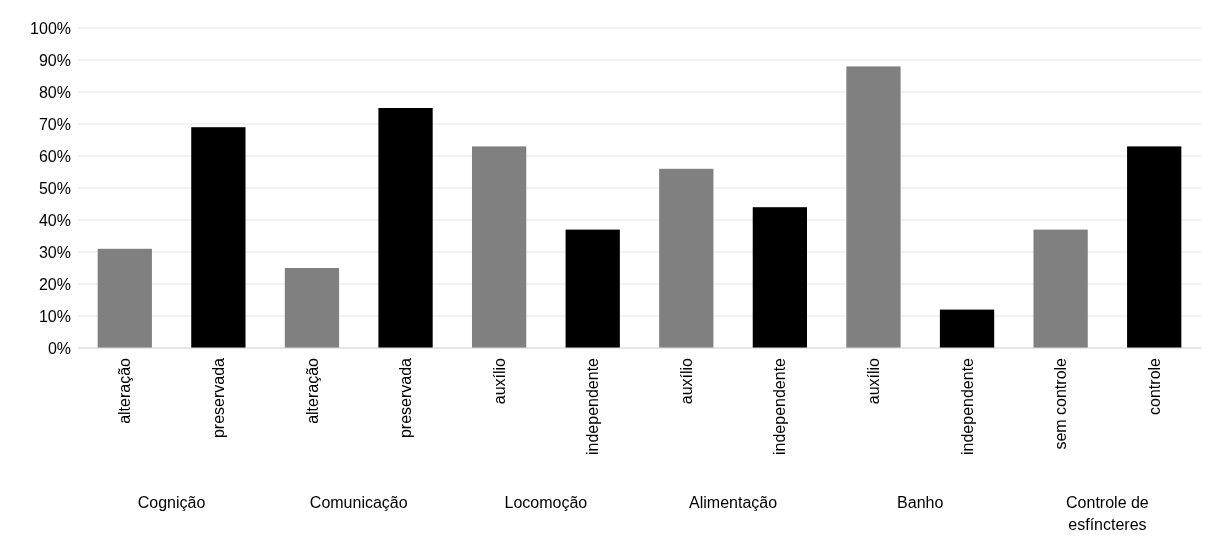 This screenshot has height=549, width=1227. I want to click on y-tick-label: 0%, so click(59, 348).